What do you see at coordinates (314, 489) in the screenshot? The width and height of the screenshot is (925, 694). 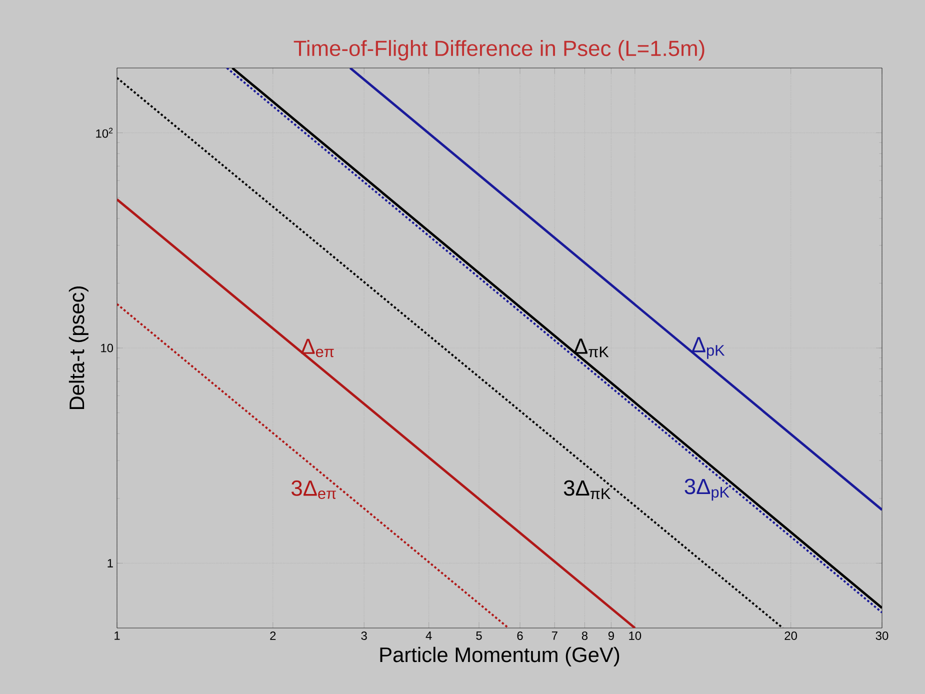 I see `series-label: 3Δ$_{eπ}$` at bounding box center [314, 489].